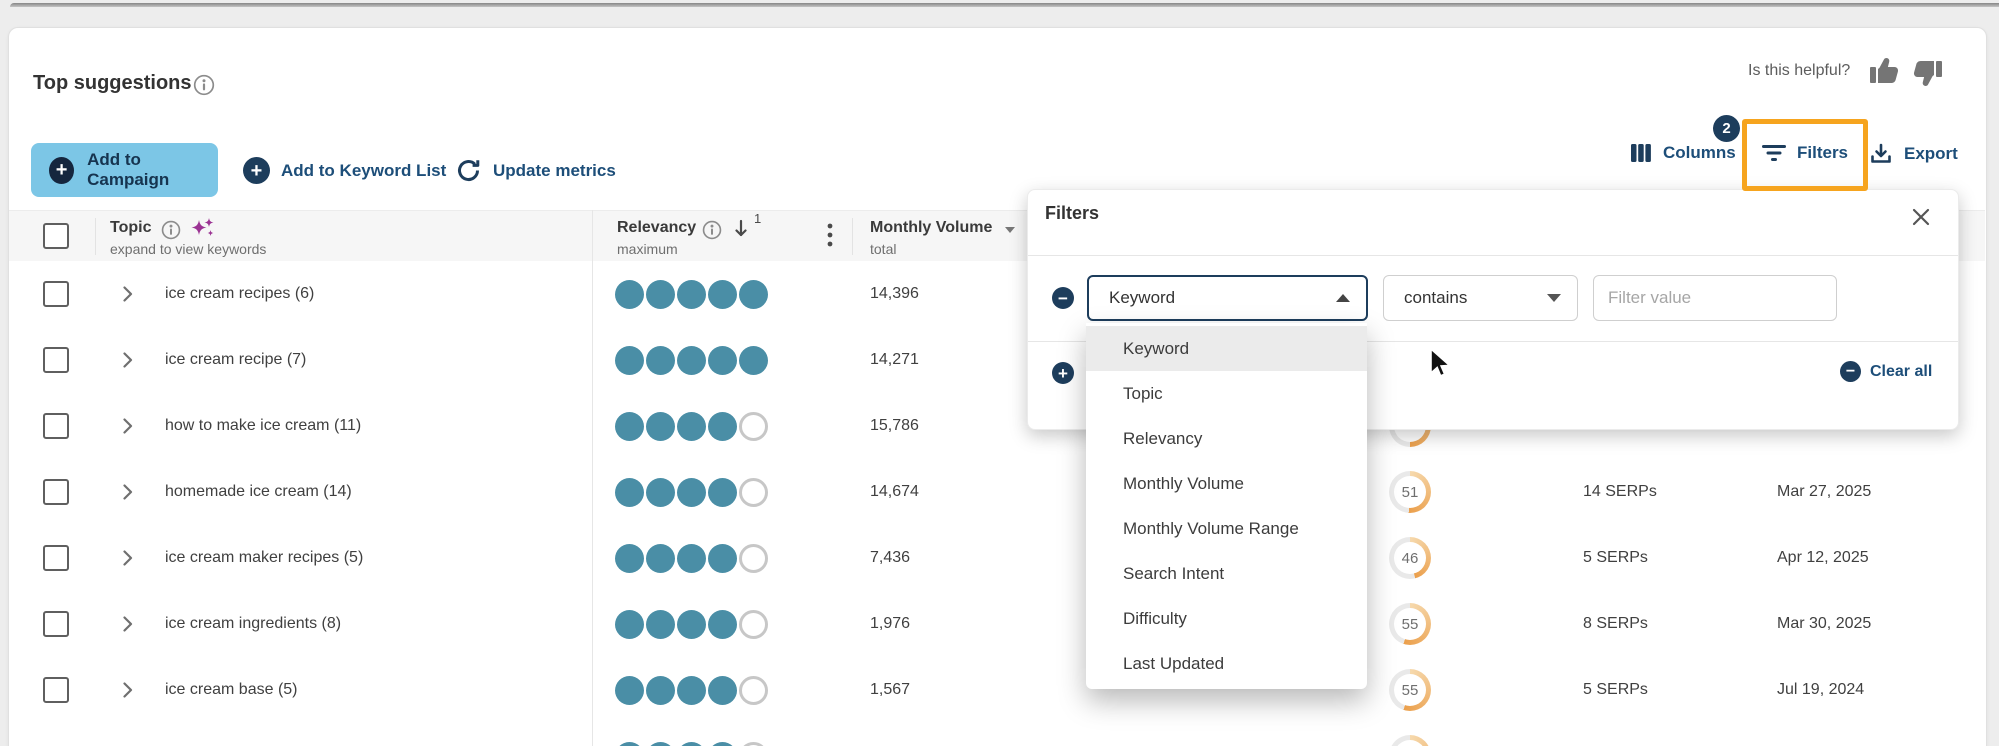 This screenshot has width=1999, height=746. Describe the element at coordinates (1927, 74) in the screenshot. I see `thumbs-down-icon` at that location.